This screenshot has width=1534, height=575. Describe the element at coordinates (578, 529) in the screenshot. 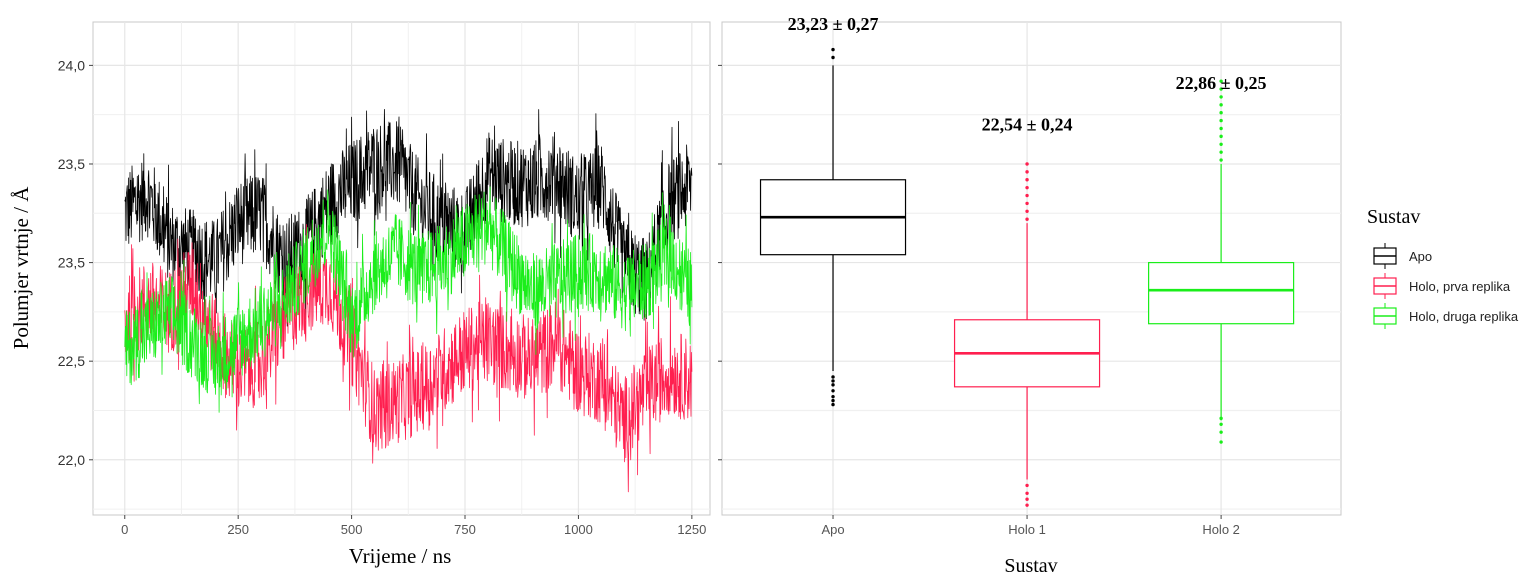

I see `x-tick-label: 1000` at that location.